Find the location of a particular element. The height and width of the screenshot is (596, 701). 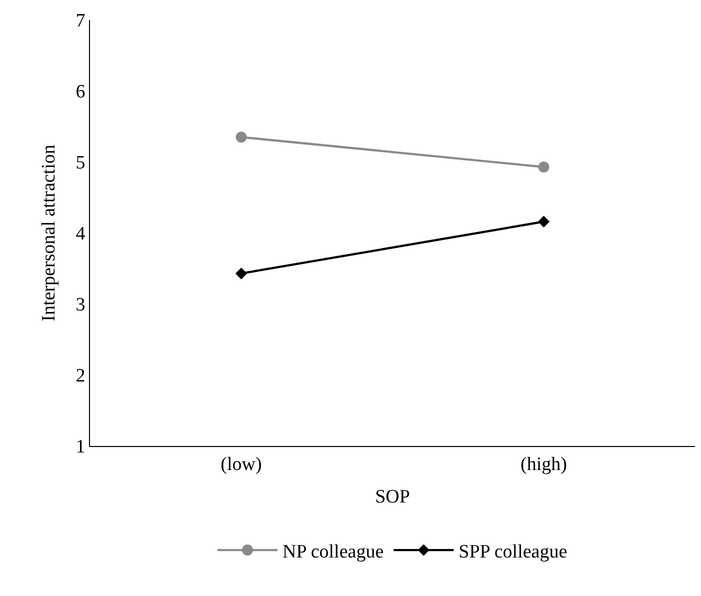

y-tick-label: 4 is located at coordinates (81, 234).